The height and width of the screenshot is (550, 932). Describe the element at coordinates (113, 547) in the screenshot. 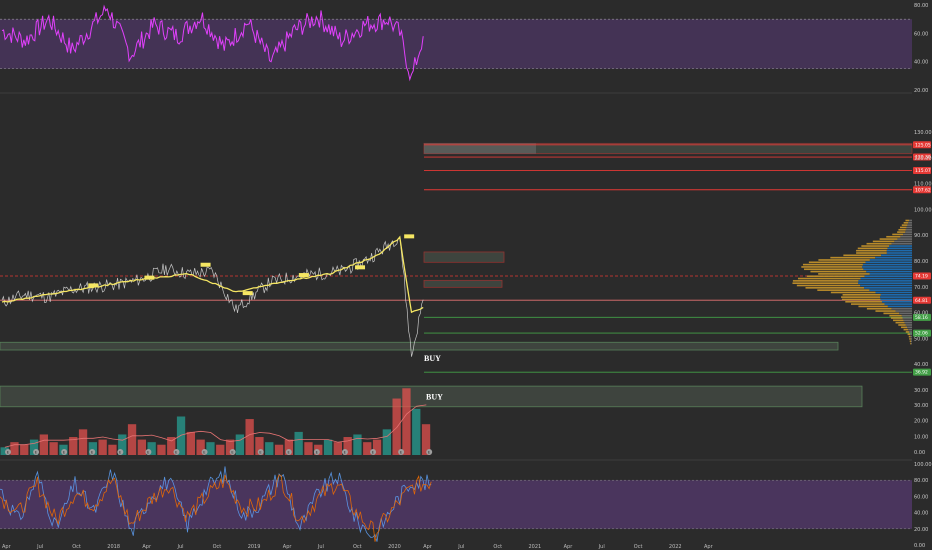

I see `x-tick-label: 2018` at that location.